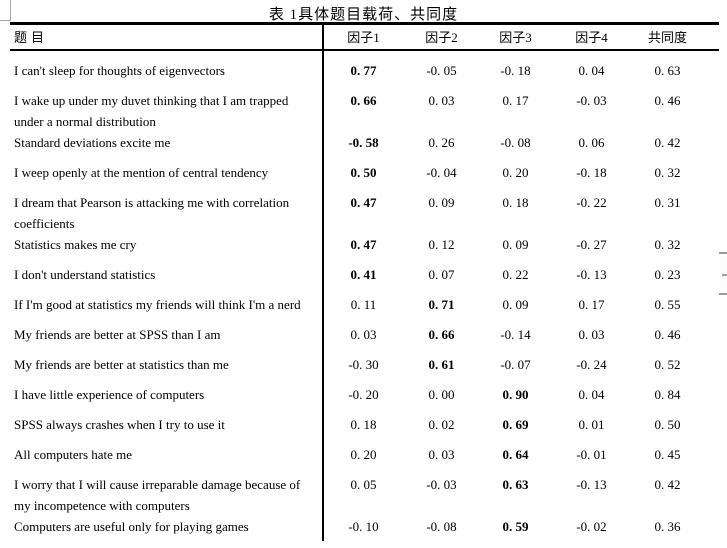 This screenshot has height=548, width=727. Describe the element at coordinates (515, 364) in the screenshot. I see `value-cell: -0. 07` at that location.